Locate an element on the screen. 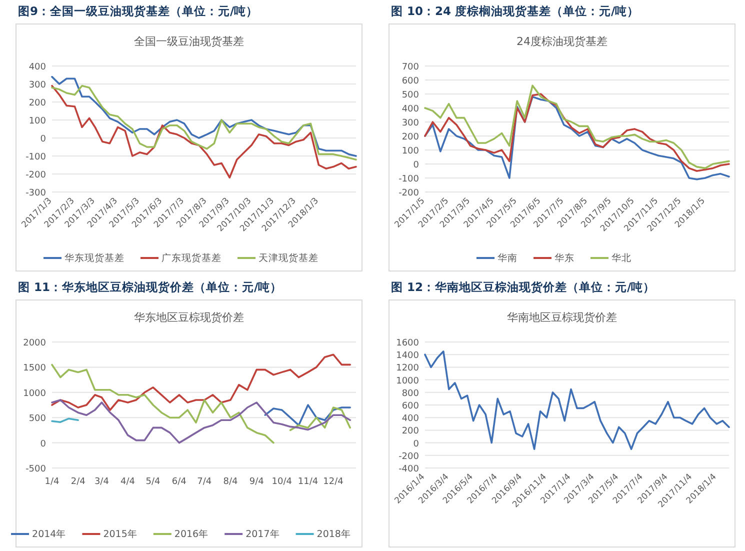 This screenshot has height=551, width=745. y-tick-label: 800 is located at coordinates (411, 393).